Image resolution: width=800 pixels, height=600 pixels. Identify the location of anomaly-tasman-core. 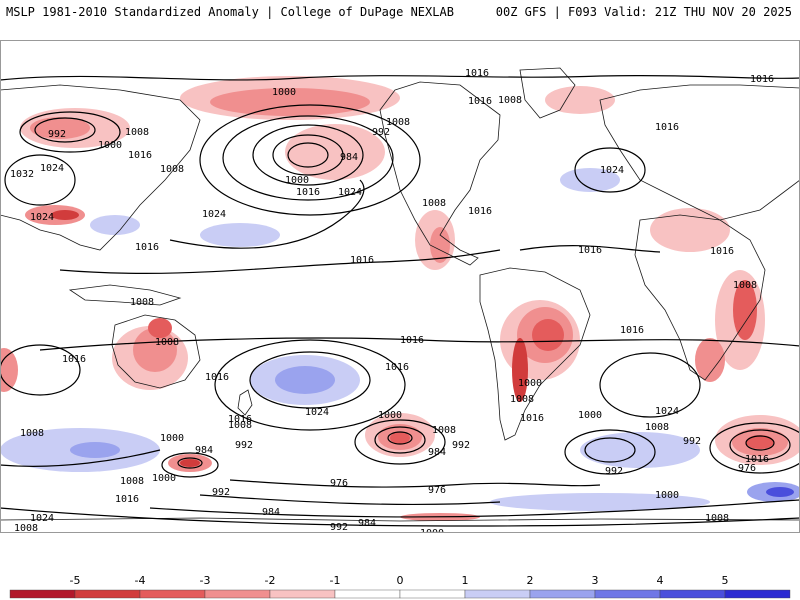
(190, 463).